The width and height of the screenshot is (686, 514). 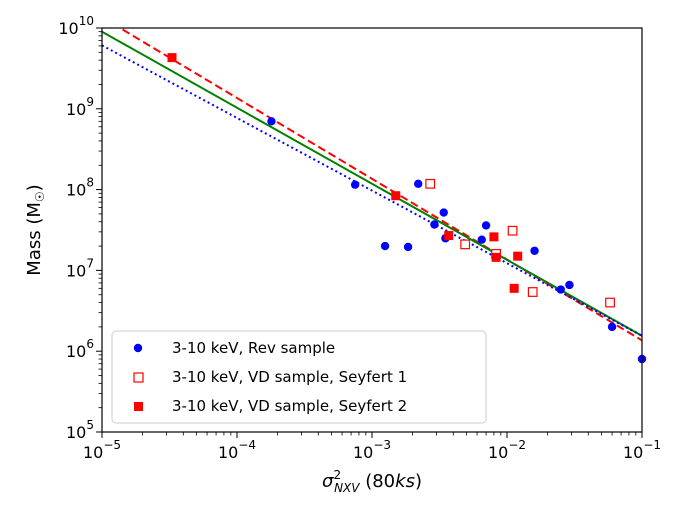 What do you see at coordinates (138, 377) in the screenshot?
I see `legend-marker-vd-seyfert1` at bounding box center [138, 377].